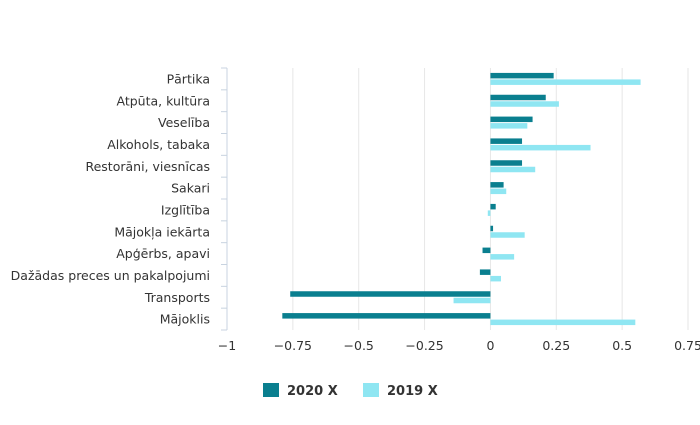 This screenshot has height=425, width=700. I want to click on category-label: Dažādas preces un pakalpojumi, so click(110, 275).